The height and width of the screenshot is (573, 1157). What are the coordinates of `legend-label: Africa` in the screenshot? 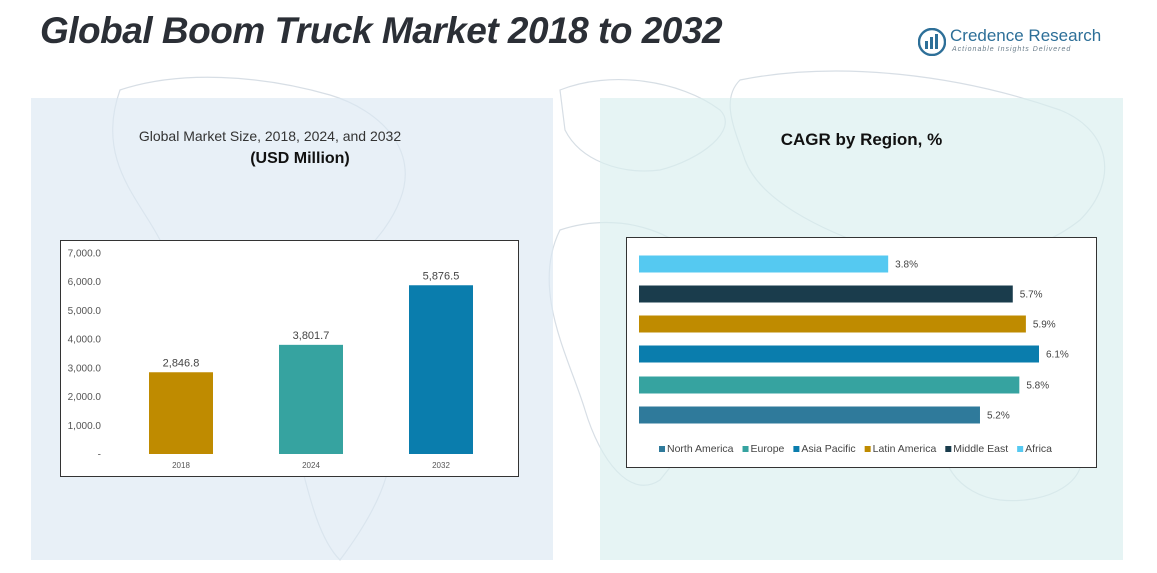 It's located at (1038, 449).